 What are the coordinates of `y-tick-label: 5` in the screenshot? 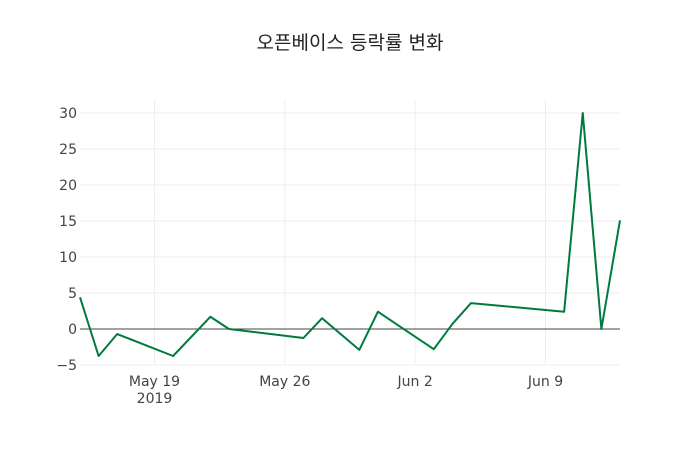 It's located at (72, 294).